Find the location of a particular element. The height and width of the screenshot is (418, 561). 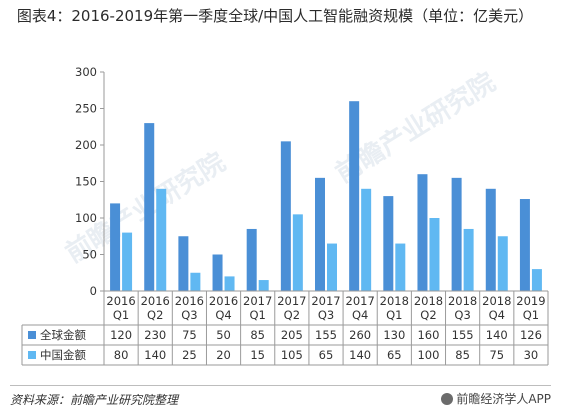

data-label: 120 is located at coordinates (121, 335).